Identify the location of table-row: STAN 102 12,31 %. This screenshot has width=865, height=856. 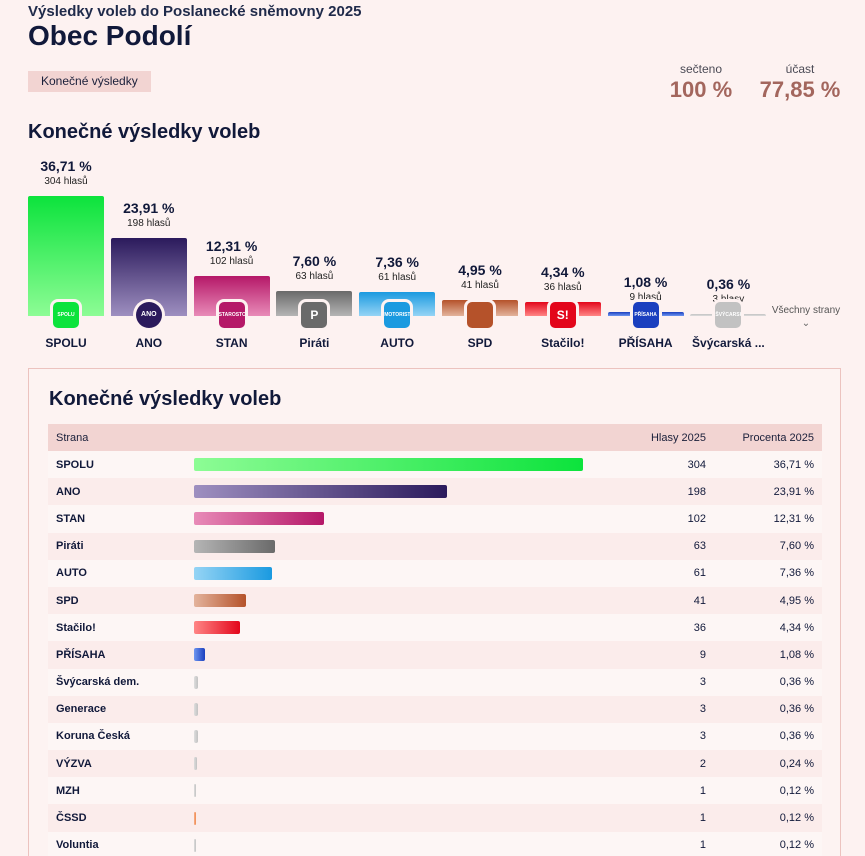
(435, 519).